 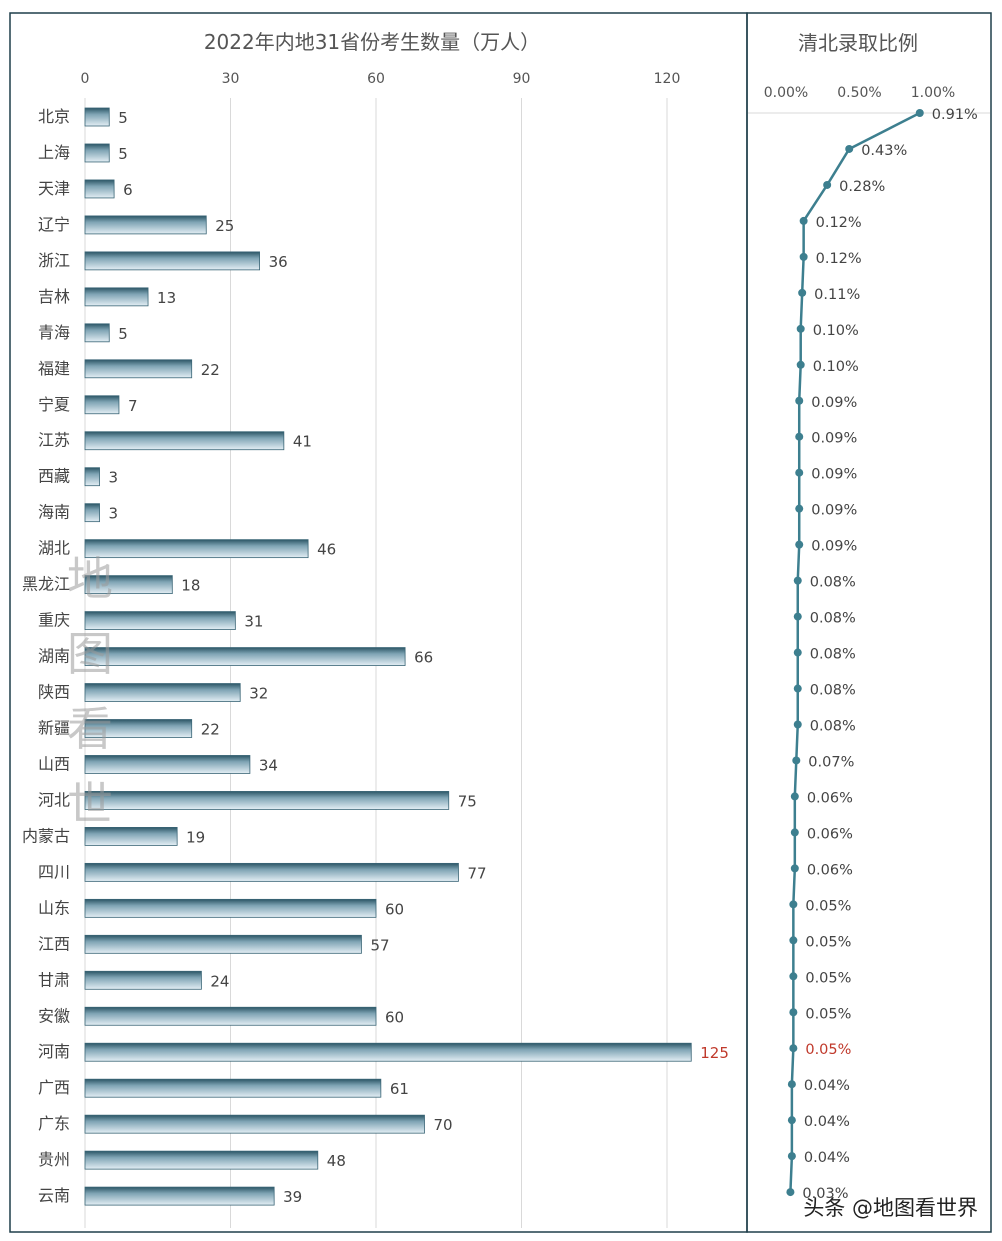 What do you see at coordinates (399, 1089) in the screenshot?
I see `bar-value-label: 61` at bounding box center [399, 1089].